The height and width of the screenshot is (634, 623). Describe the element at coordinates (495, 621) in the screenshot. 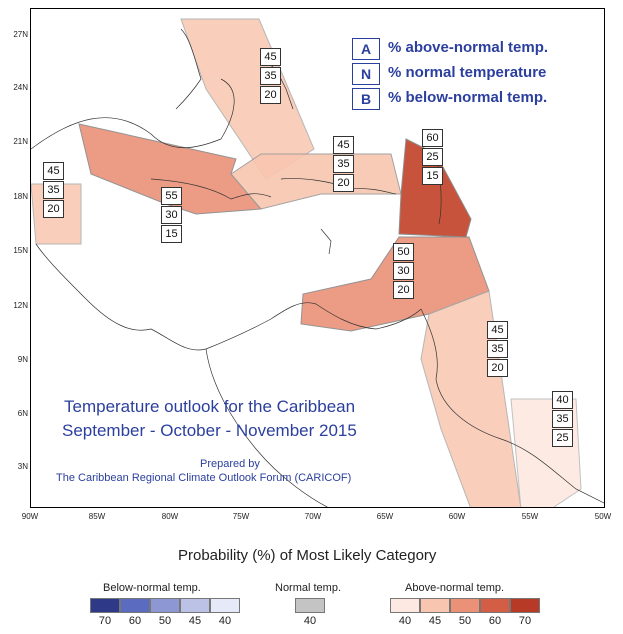

I see `legend-above-value: 60` at that location.